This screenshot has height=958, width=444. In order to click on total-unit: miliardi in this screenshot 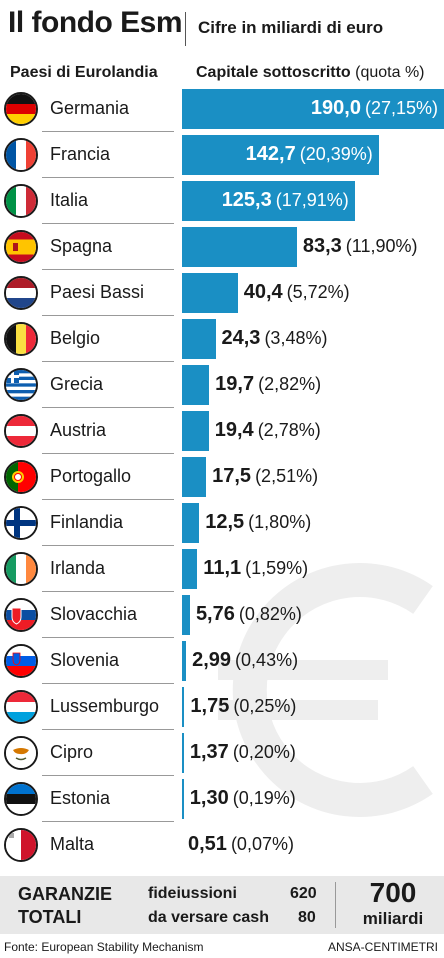, I will do `click(393, 918)`.